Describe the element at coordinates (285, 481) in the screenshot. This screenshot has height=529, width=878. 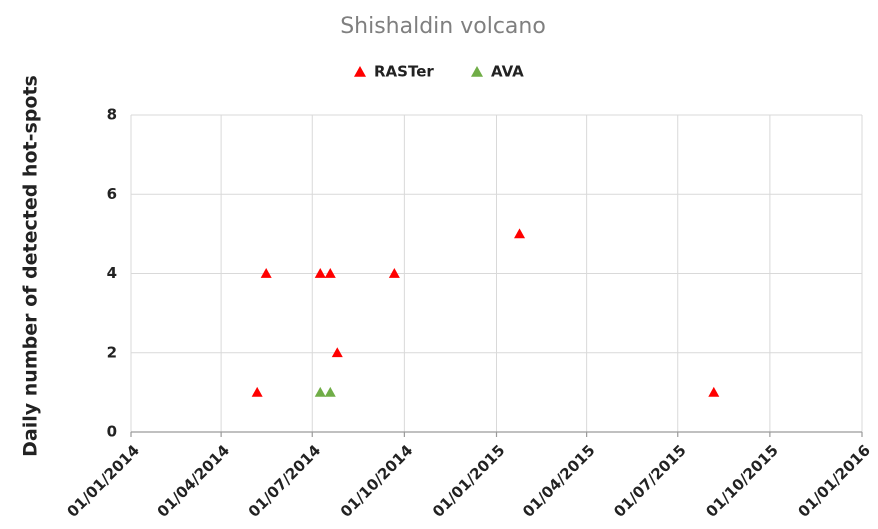
I see `x-tick-label: 01/07/2014` at that location.